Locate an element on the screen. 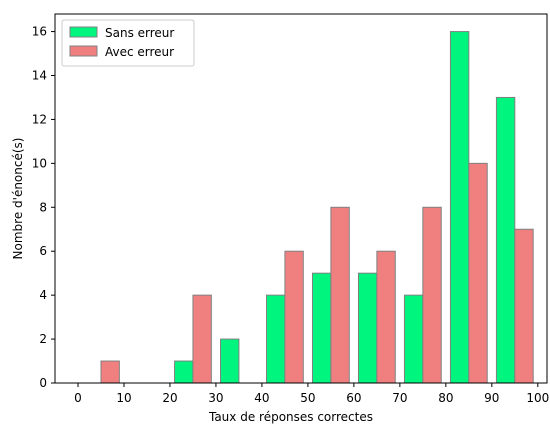 This screenshot has width=550, height=426. x-tick-label: 80 is located at coordinates (445, 398).